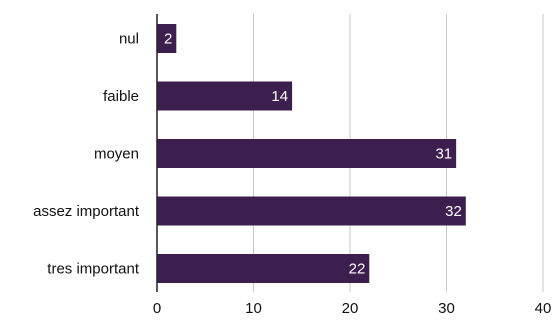  What do you see at coordinates (443, 154) in the screenshot?
I see `bar-value-label-moyen: 31` at bounding box center [443, 154].